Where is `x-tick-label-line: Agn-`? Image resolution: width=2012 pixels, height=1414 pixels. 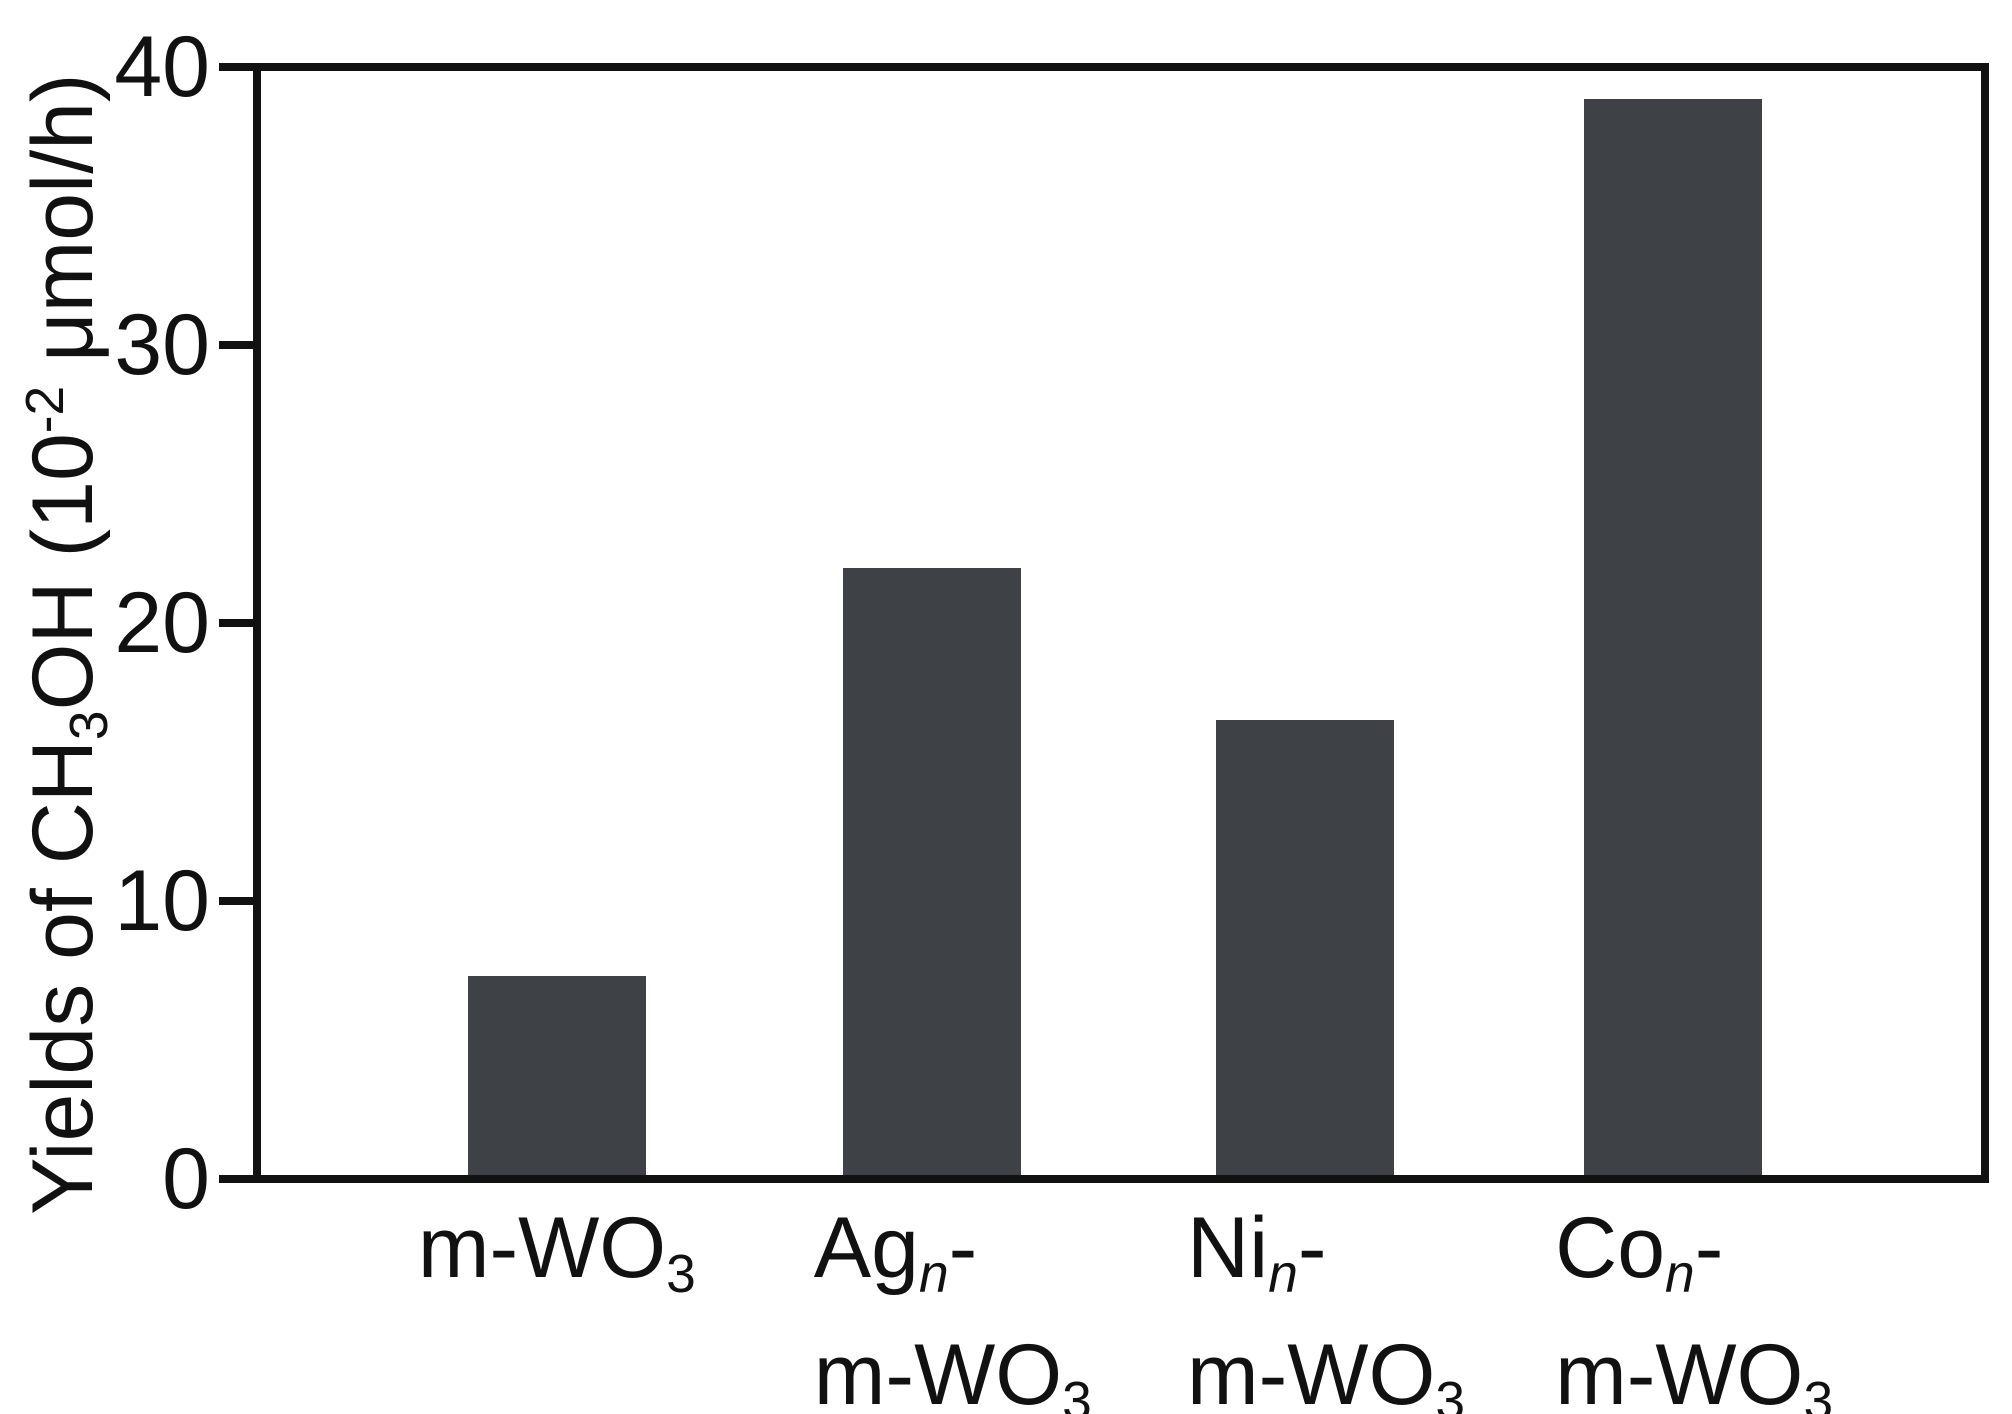
x-tick-label-line: Agn- is located at coordinates (953, 1261).